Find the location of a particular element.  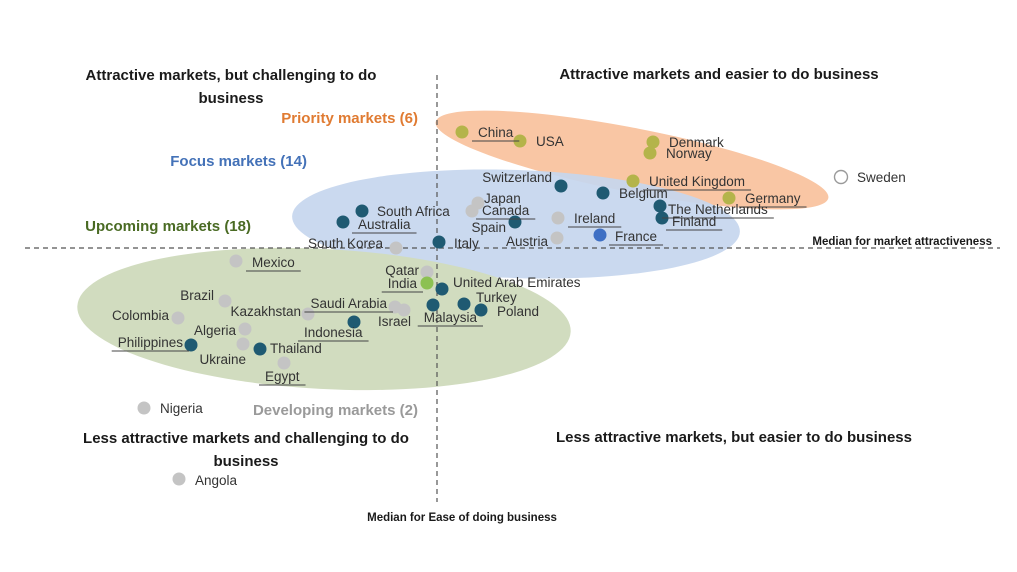

label-indonesia: Indonesia is located at coordinates (333, 332).